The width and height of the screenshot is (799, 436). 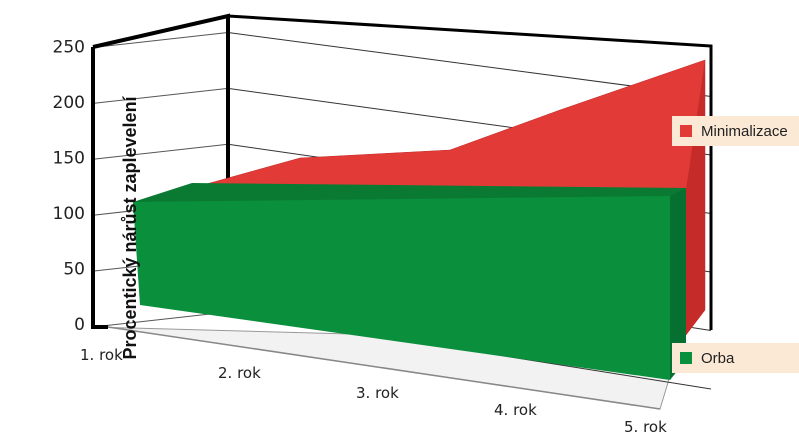 I want to click on x-tick-label: 5. rok, so click(x=645, y=427).